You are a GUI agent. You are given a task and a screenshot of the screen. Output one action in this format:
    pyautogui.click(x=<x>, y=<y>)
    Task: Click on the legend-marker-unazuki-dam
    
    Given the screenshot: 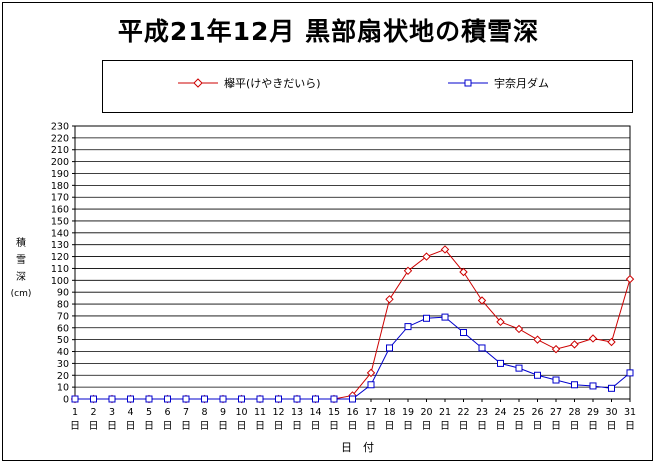 What is the action you would take?
    pyautogui.click(x=468, y=83)
    